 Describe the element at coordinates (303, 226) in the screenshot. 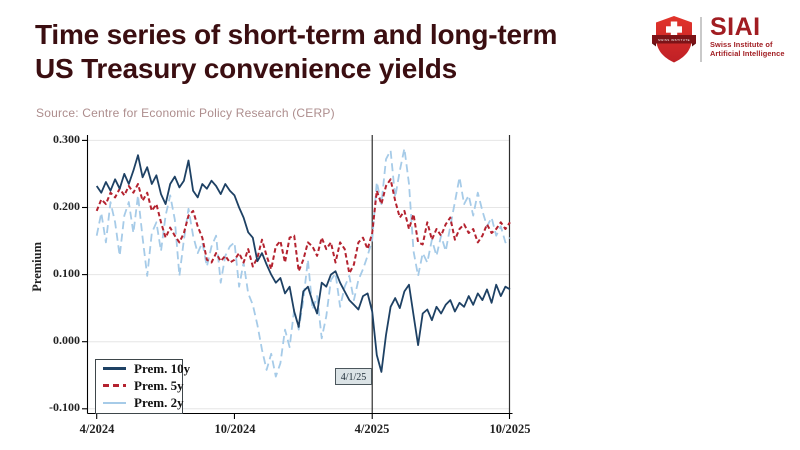

I see `series-line-prem5y` at that location.